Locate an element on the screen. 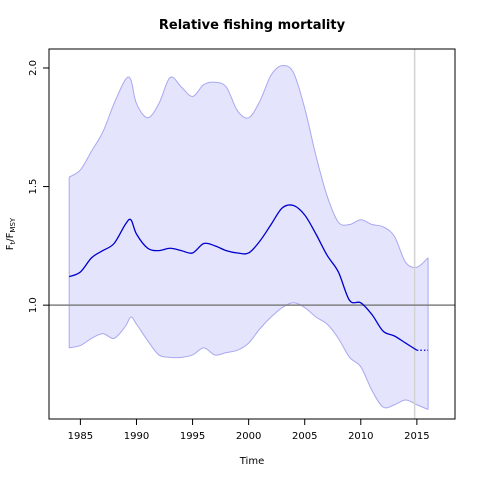  y-axis-label-sub1: t is located at coordinates (13, 242).